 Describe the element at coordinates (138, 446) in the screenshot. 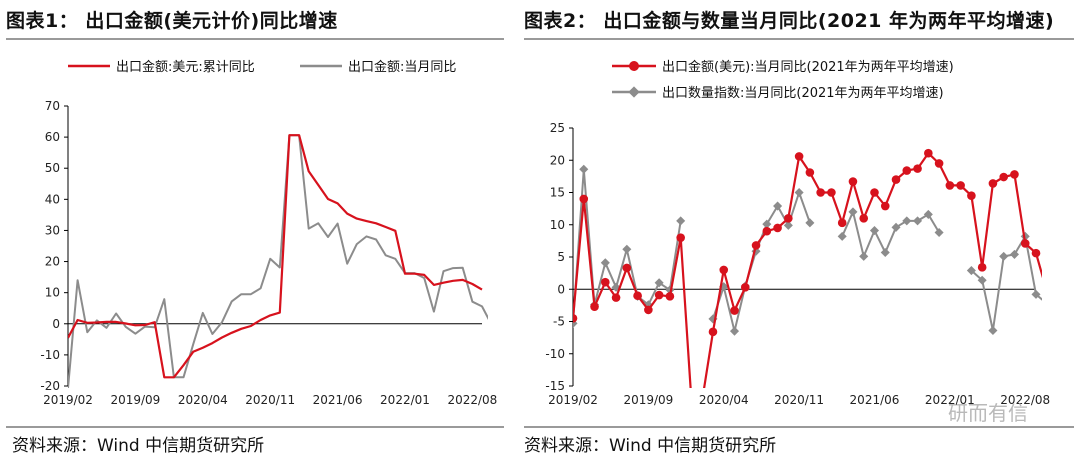

I see `left-source-note: 资料来源：Wind 中信期货研究所` at that location.